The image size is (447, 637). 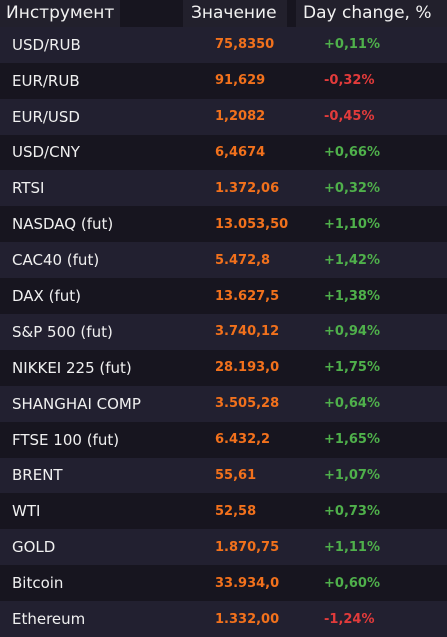 I want to click on instrument-value: 52,58, so click(x=236, y=511).